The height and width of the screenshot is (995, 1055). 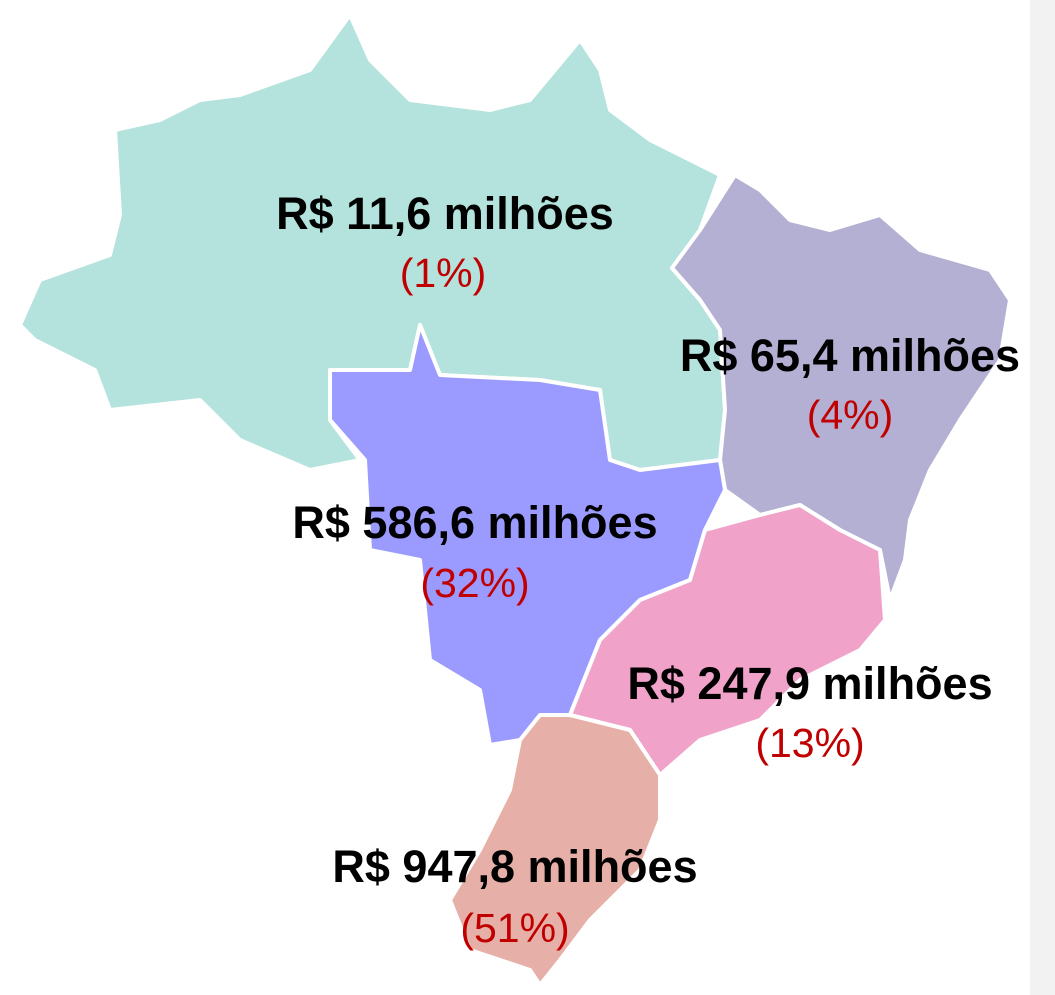 What do you see at coordinates (514, 866) in the screenshot?
I see `region-amount: R$ 947,8 milhões` at bounding box center [514, 866].